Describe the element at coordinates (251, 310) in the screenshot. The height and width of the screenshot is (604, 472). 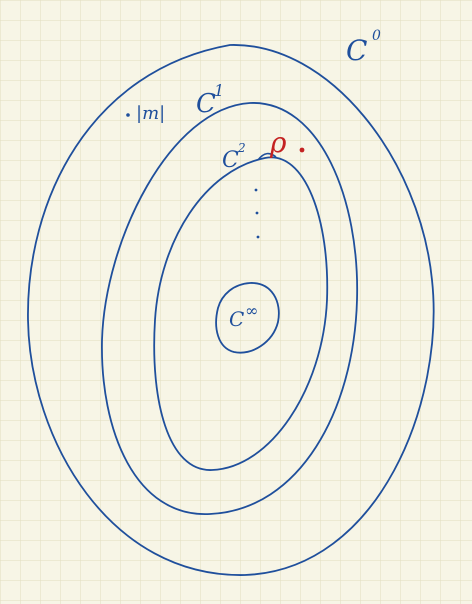
I see `label-cinf-sup: ∞` at that location.